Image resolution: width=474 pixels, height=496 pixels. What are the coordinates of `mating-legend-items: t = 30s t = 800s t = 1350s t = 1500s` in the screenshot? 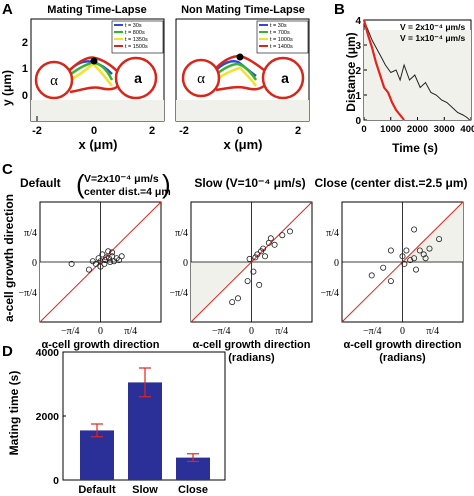 It's located at (131, 36).